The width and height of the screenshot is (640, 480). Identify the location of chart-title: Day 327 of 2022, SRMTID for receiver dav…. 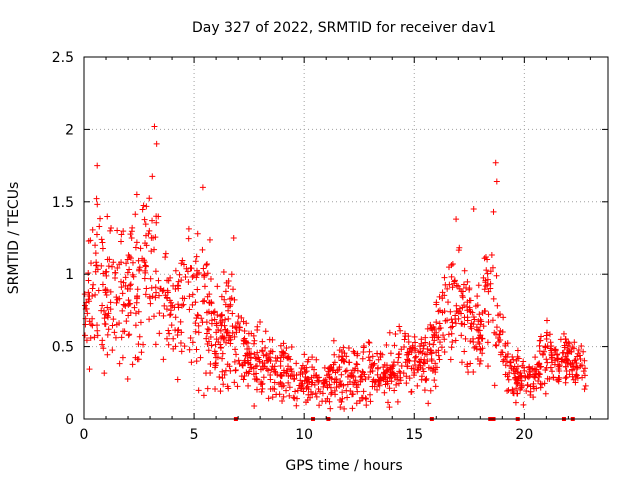
(344, 28).